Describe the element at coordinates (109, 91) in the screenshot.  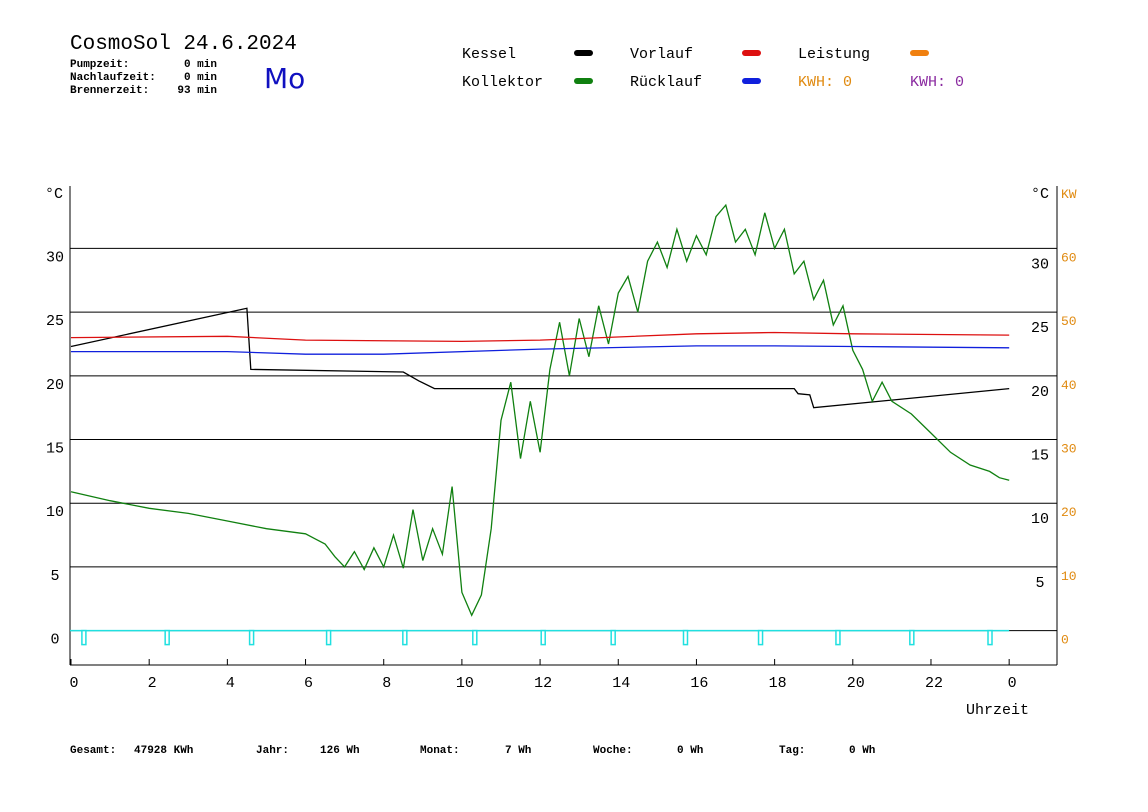
I see `info-label: Brennerzeit:` at that location.